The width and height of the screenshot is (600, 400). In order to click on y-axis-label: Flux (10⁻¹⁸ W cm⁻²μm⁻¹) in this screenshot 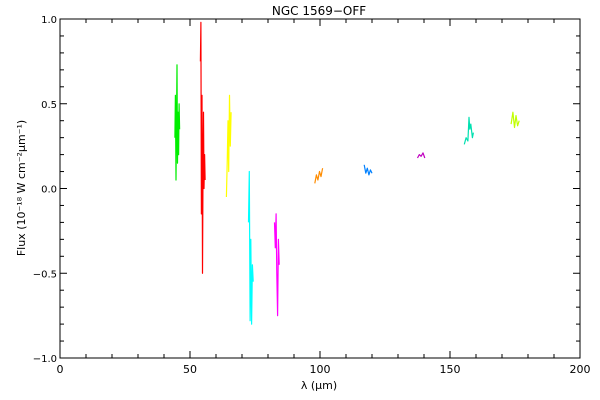, I will do `click(21, 188)`.